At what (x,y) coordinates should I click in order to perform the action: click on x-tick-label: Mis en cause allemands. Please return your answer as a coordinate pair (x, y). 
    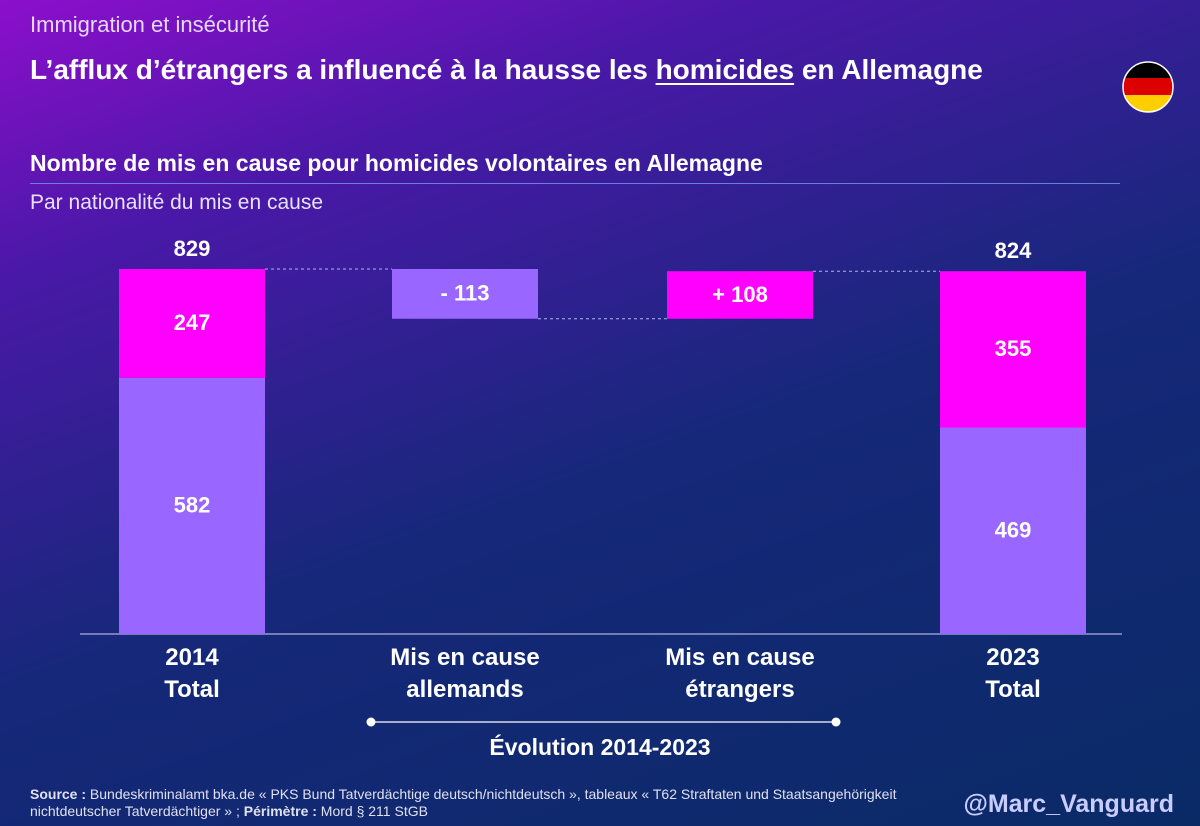
    Looking at the image, I should click on (465, 673).